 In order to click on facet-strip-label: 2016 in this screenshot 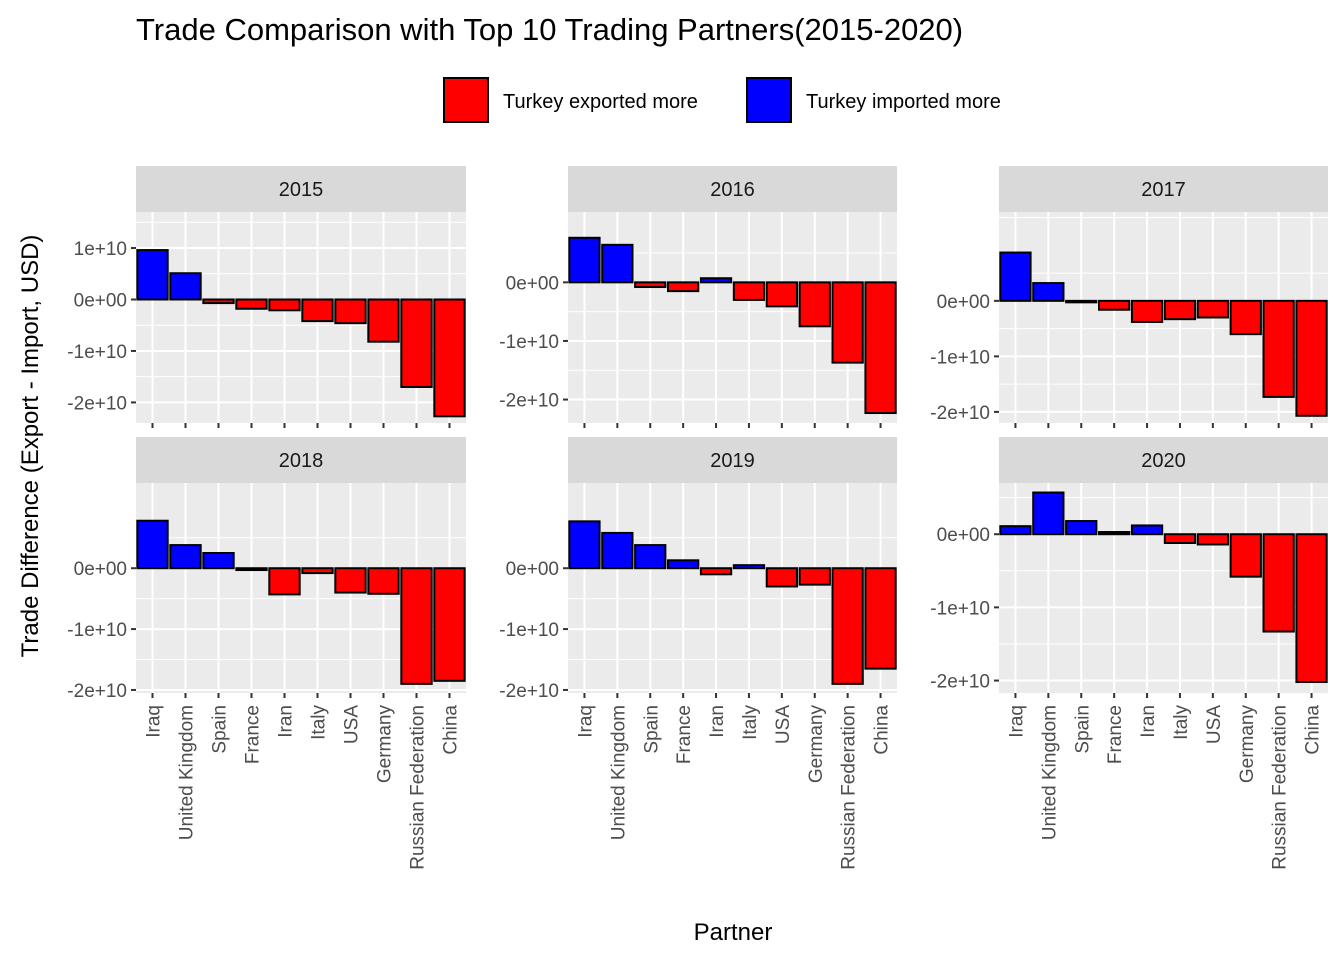, I will do `click(732, 190)`.